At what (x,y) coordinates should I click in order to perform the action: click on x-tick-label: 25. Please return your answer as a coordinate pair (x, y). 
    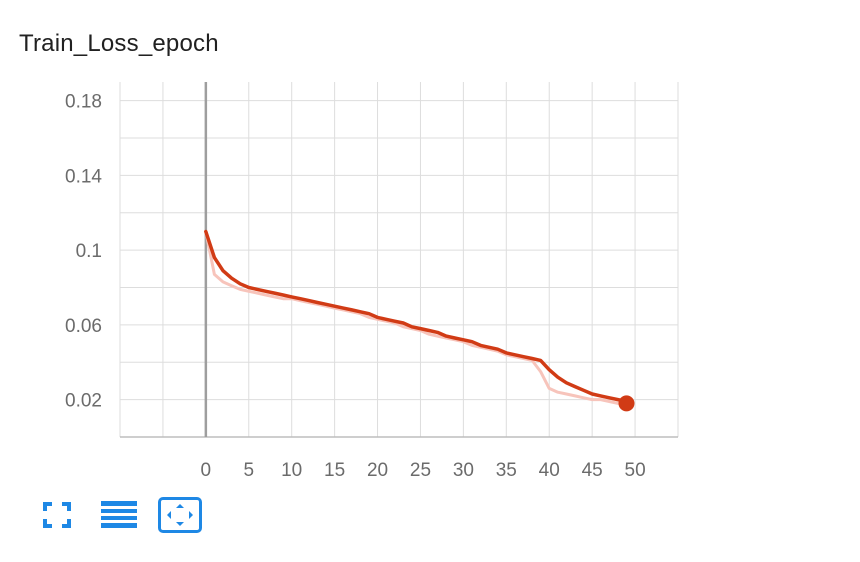
    Looking at the image, I should click on (420, 470).